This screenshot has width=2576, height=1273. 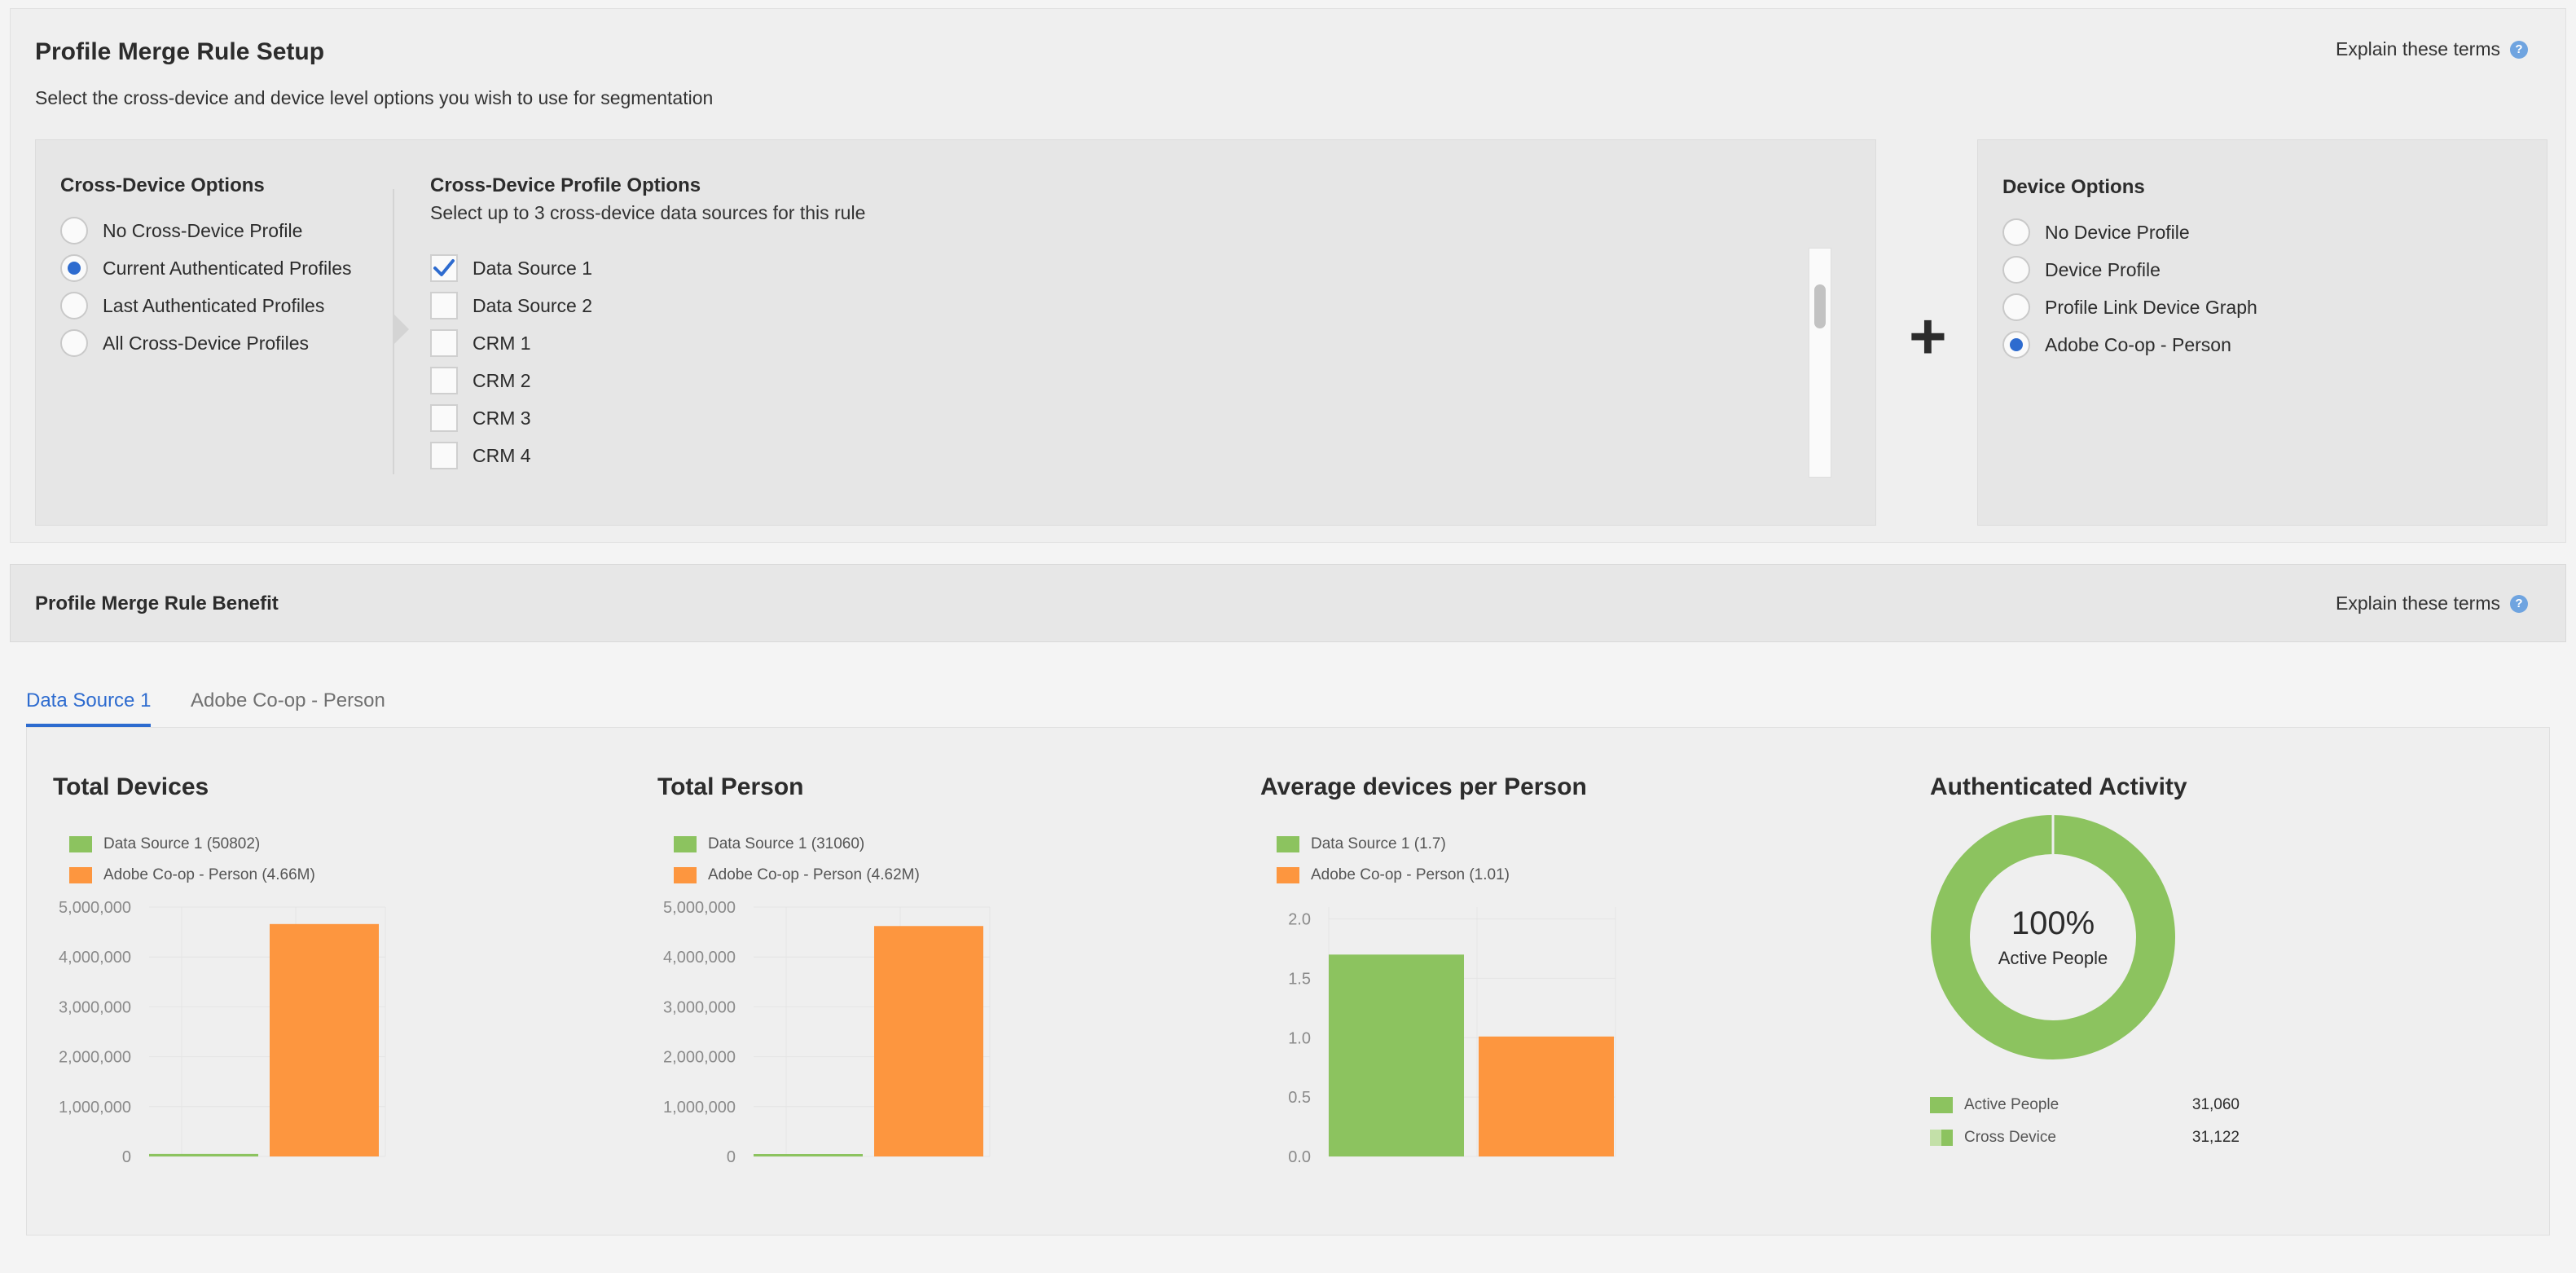 I want to click on divider-arrow-icon, so click(x=401, y=330).